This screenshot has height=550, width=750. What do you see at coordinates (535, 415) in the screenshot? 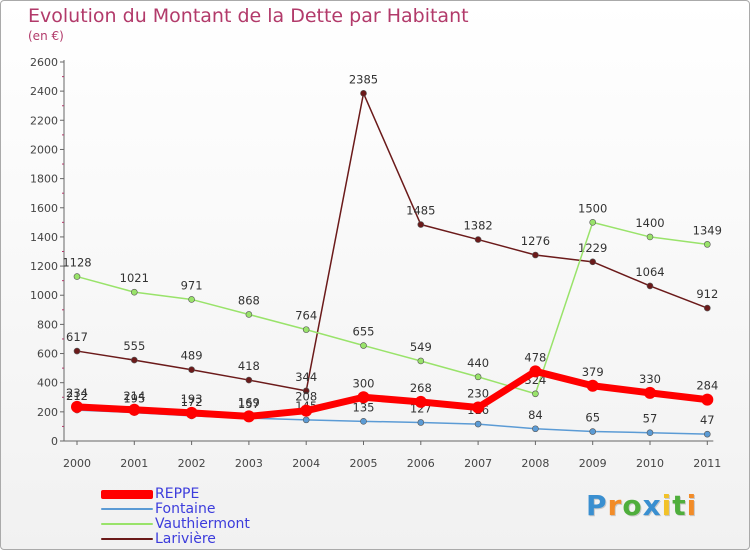
I see `data-label-fontaine: 84` at bounding box center [535, 415].